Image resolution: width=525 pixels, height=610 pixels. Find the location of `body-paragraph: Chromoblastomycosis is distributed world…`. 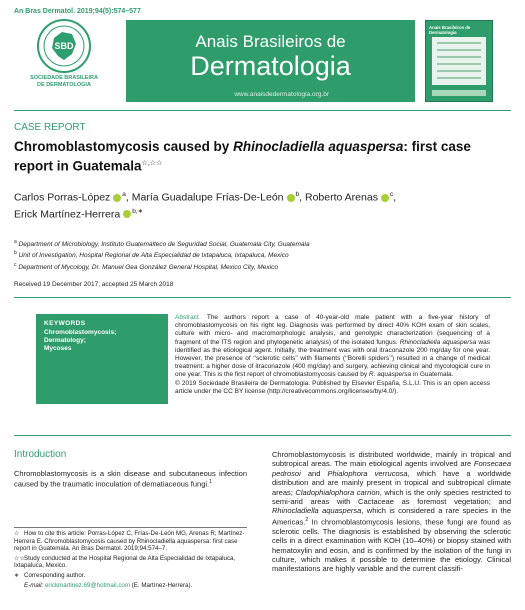

body-paragraph: Chromoblastomycosis is distributed world… is located at coordinates (391, 512).